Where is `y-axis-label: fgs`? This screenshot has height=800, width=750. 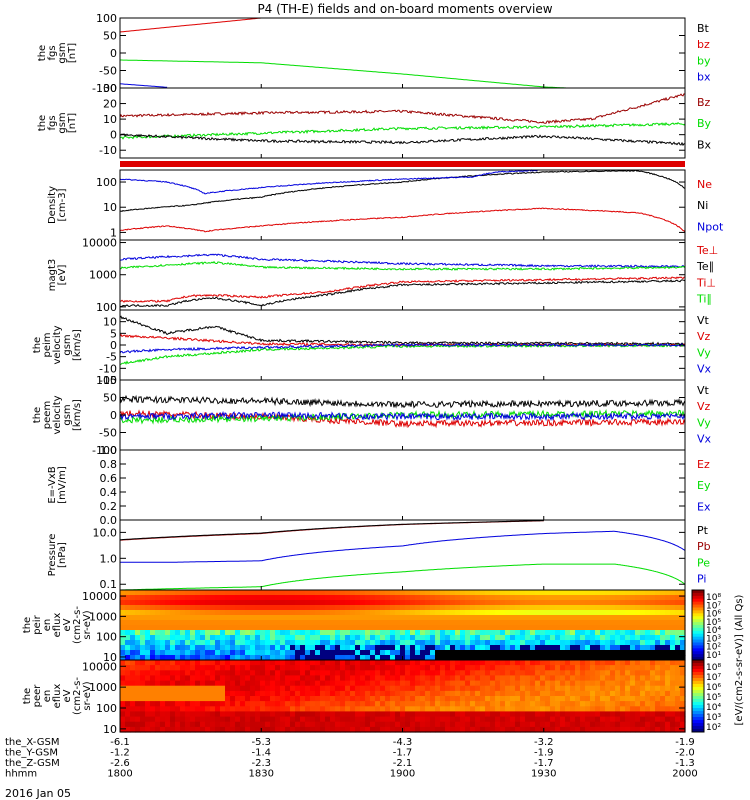
y-axis-label: fgs is located at coordinates (52, 122).